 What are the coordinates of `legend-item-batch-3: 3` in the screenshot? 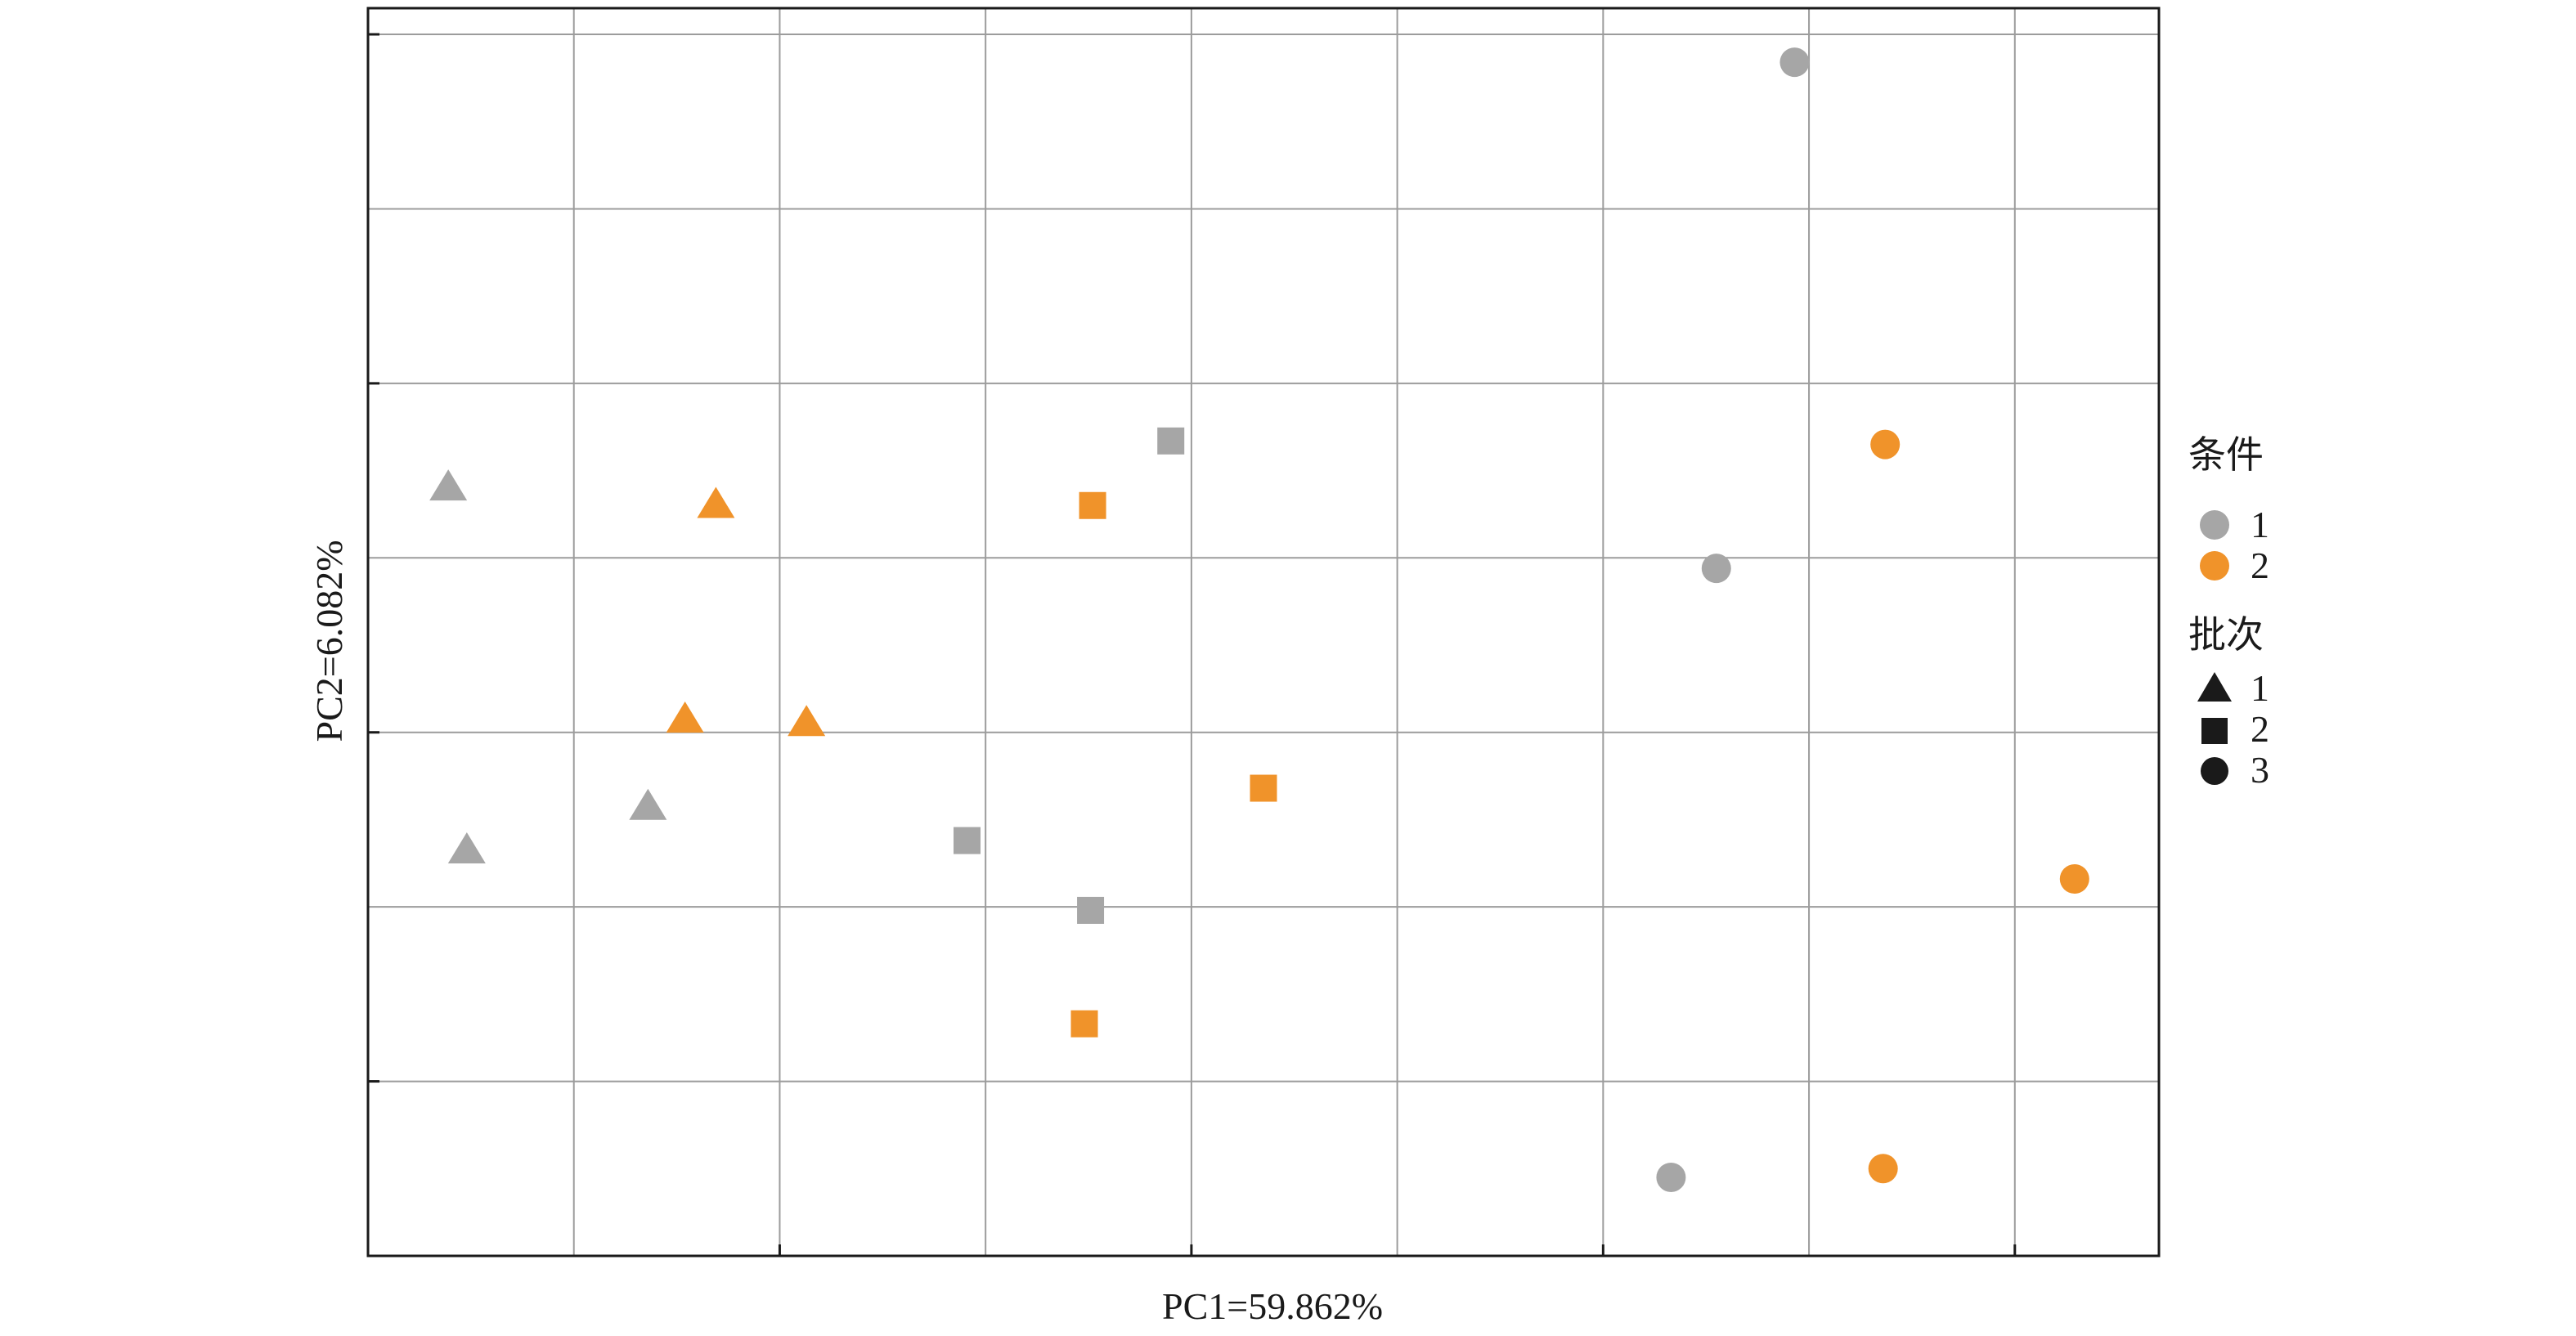 It's located at (2235, 770).